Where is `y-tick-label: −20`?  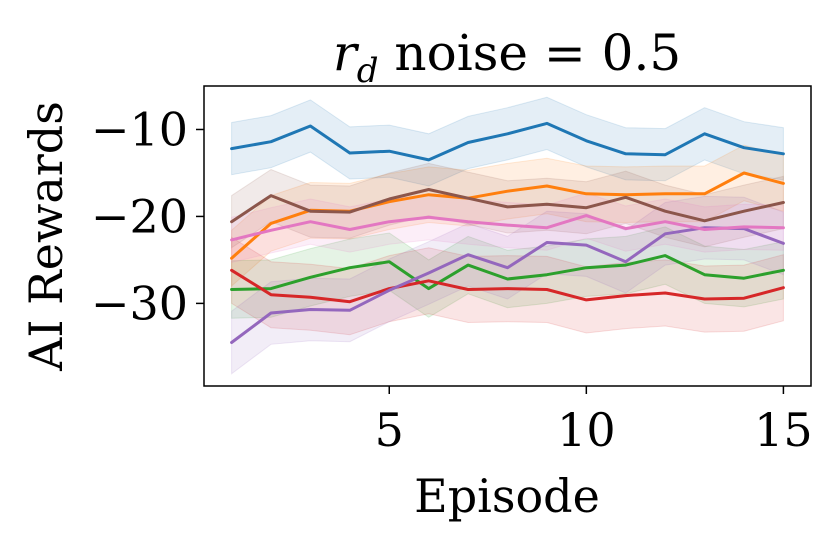 y-tick-label: −20 is located at coordinates (139, 216).